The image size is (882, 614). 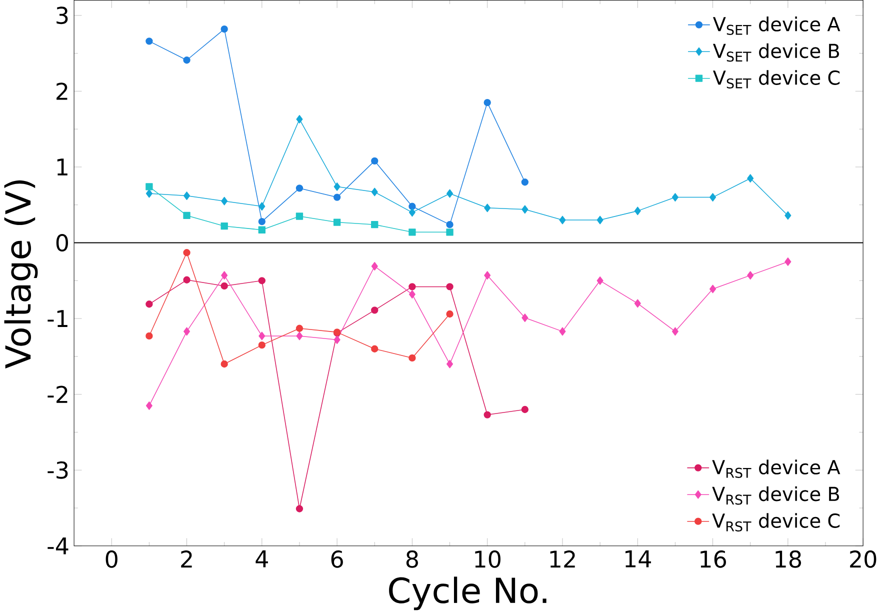 What do you see at coordinates (467, 593) in the screenshot?
I see `x-axis-title: Cycle No.` at bounding box center [467, 593].